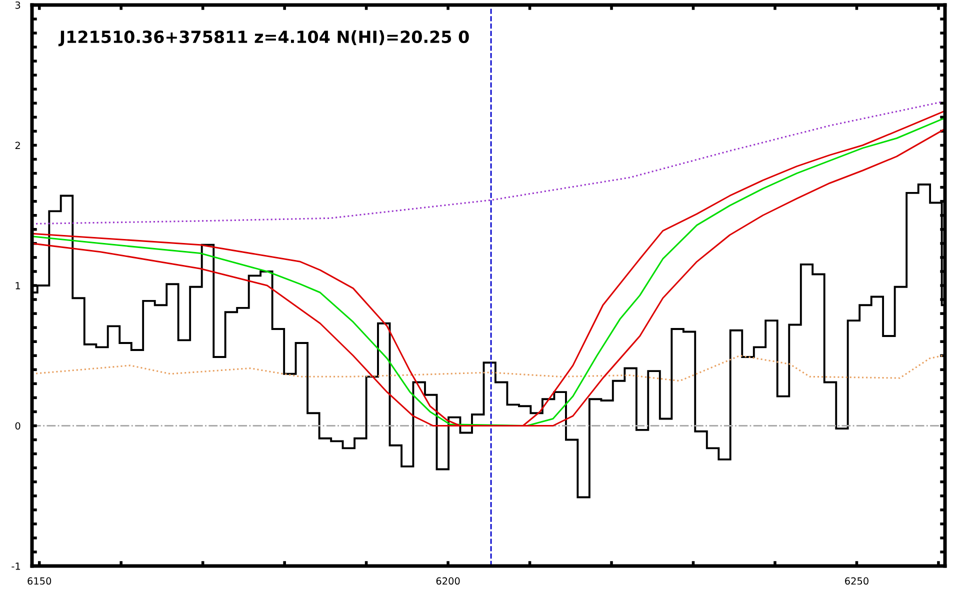 This screenshot has width=960, height=600. I want to click on x-tick-label: 6250, so click(856, 581).